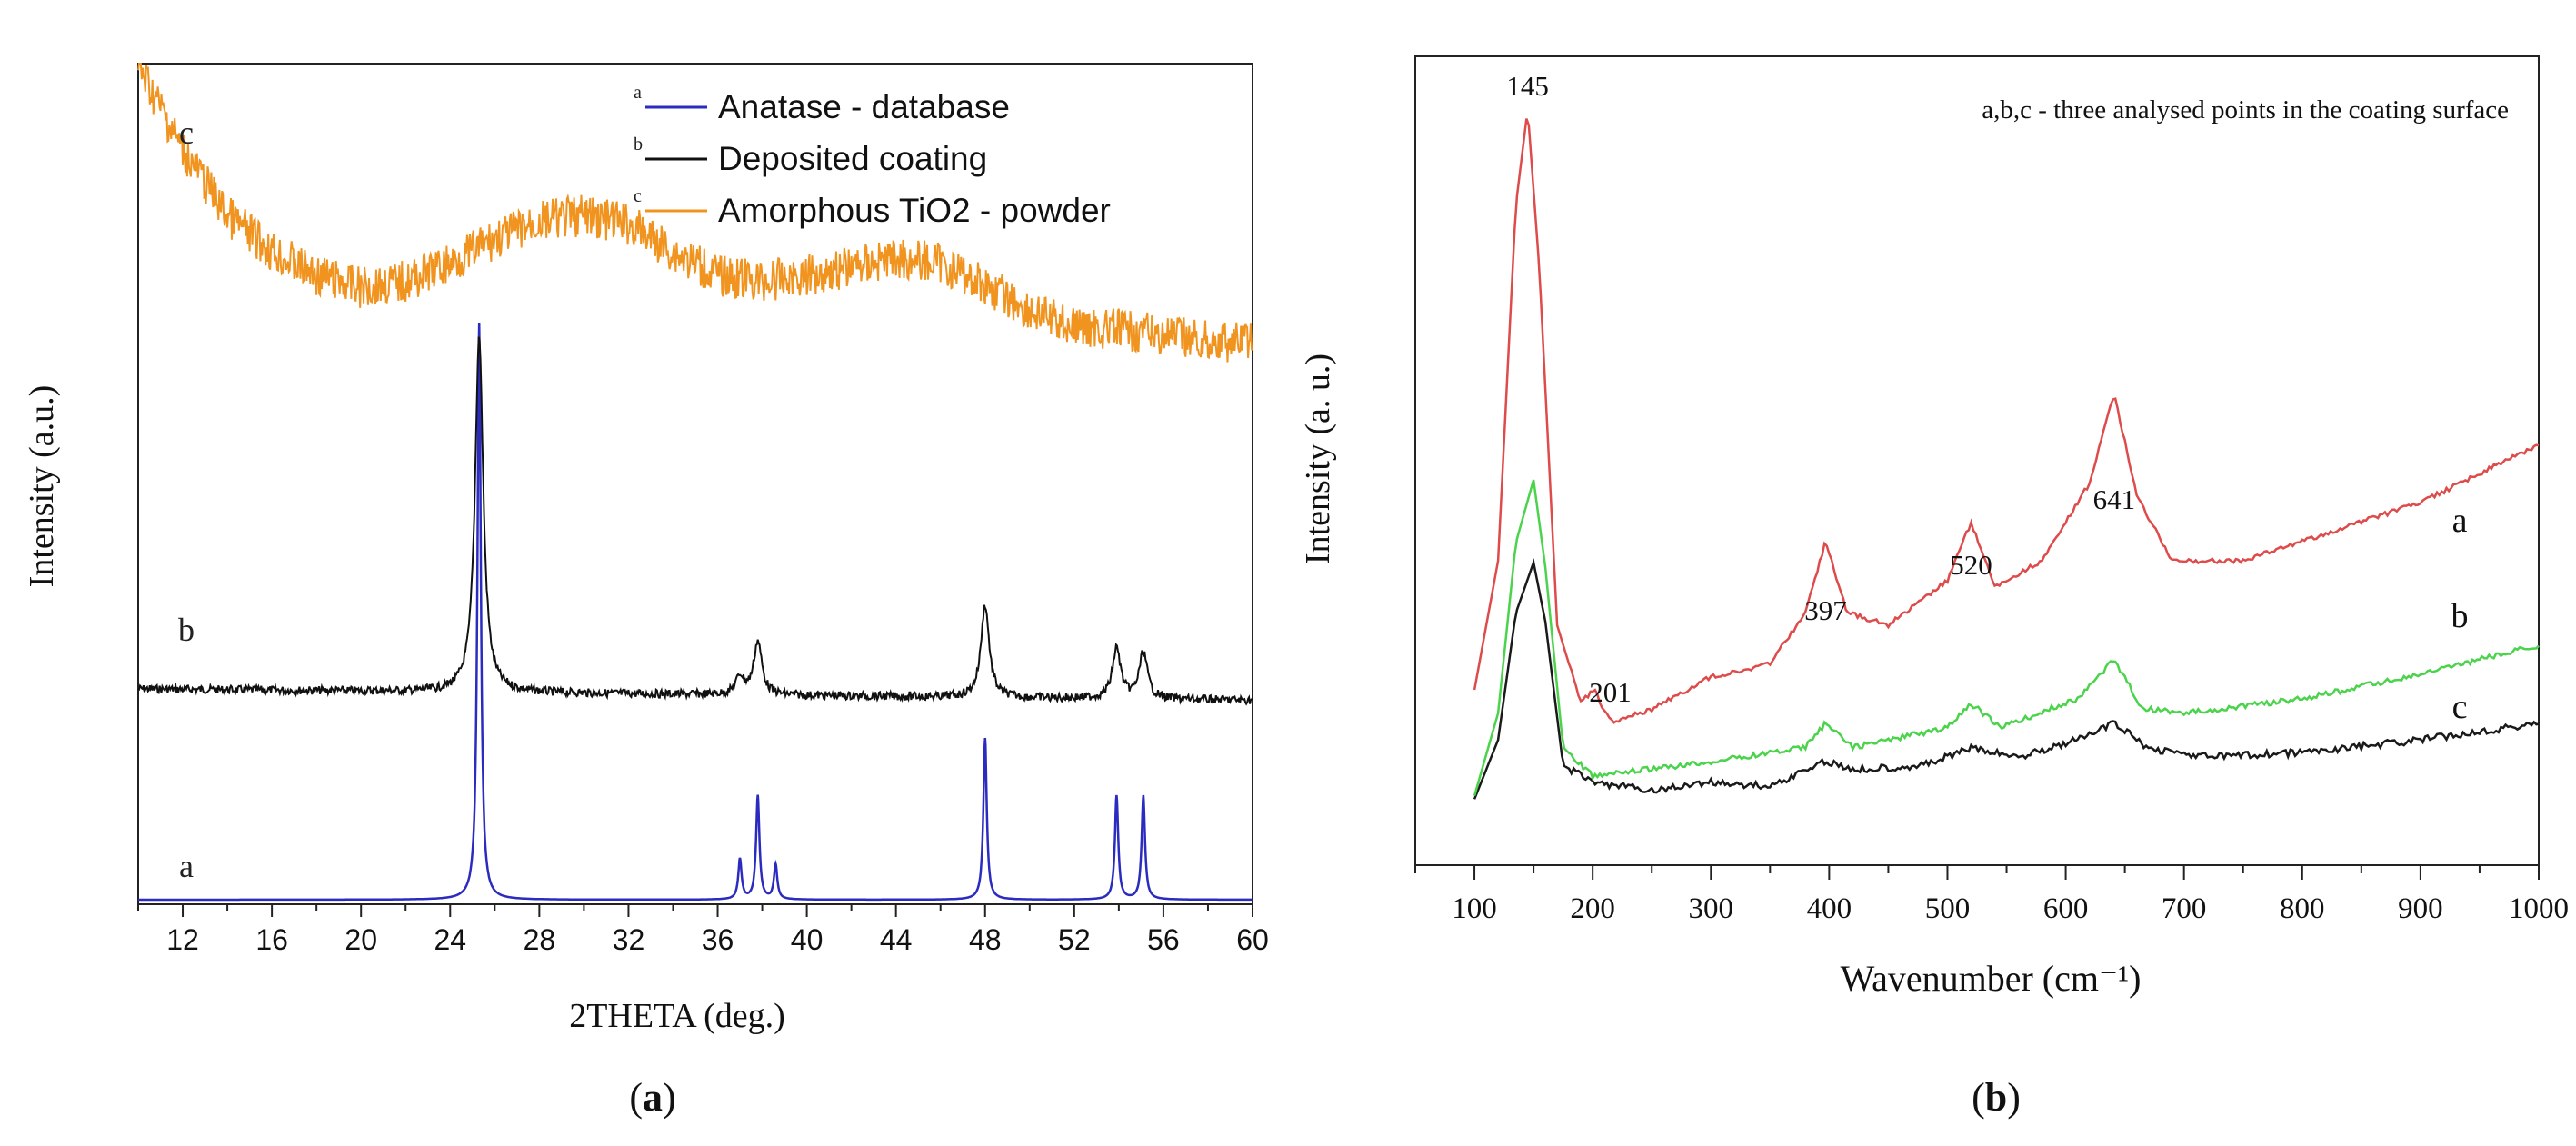  Describe the element at coordinates (1474, 908) in the screenshot. I see `panel-b-x-tick-label: 100` at that location.